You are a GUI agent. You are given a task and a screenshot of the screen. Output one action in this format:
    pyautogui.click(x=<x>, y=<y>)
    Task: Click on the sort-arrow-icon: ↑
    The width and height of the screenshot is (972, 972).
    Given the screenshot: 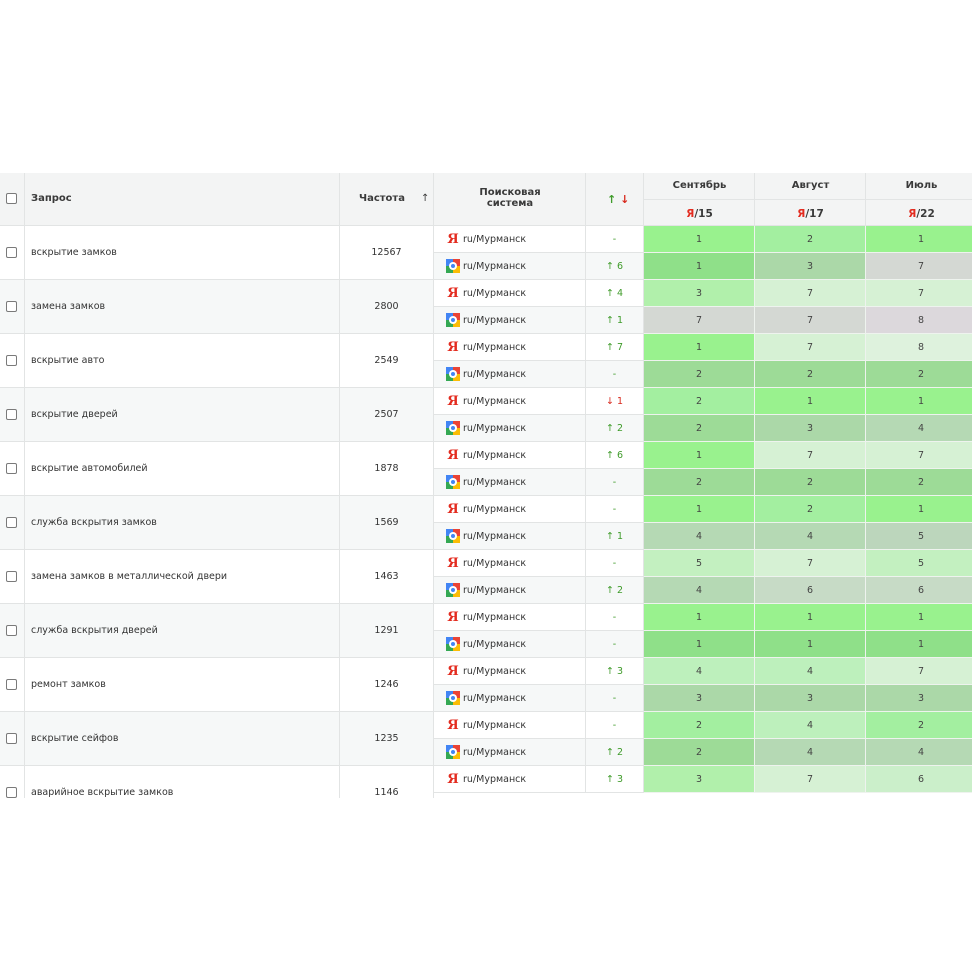 What is the action you would take?
    pyautogui.click(x=425, y=198)
    